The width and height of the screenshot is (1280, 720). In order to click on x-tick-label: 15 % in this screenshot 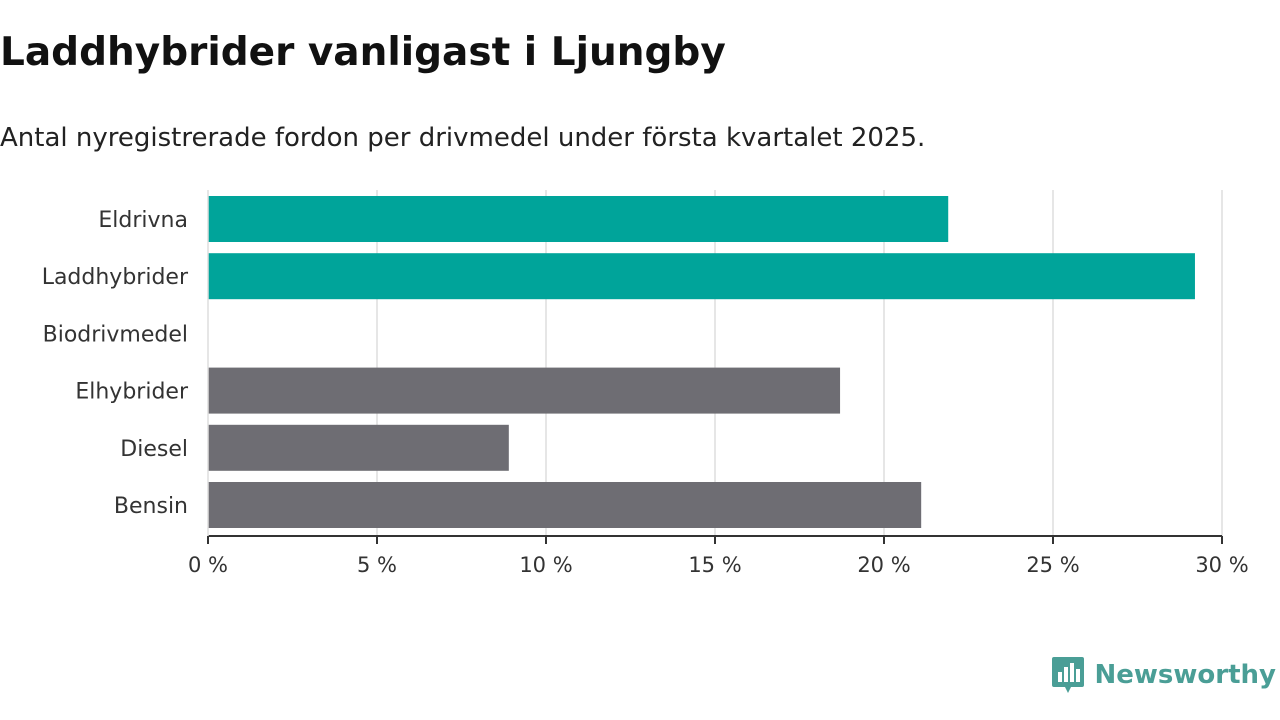, I will do `click(714, 565)`.